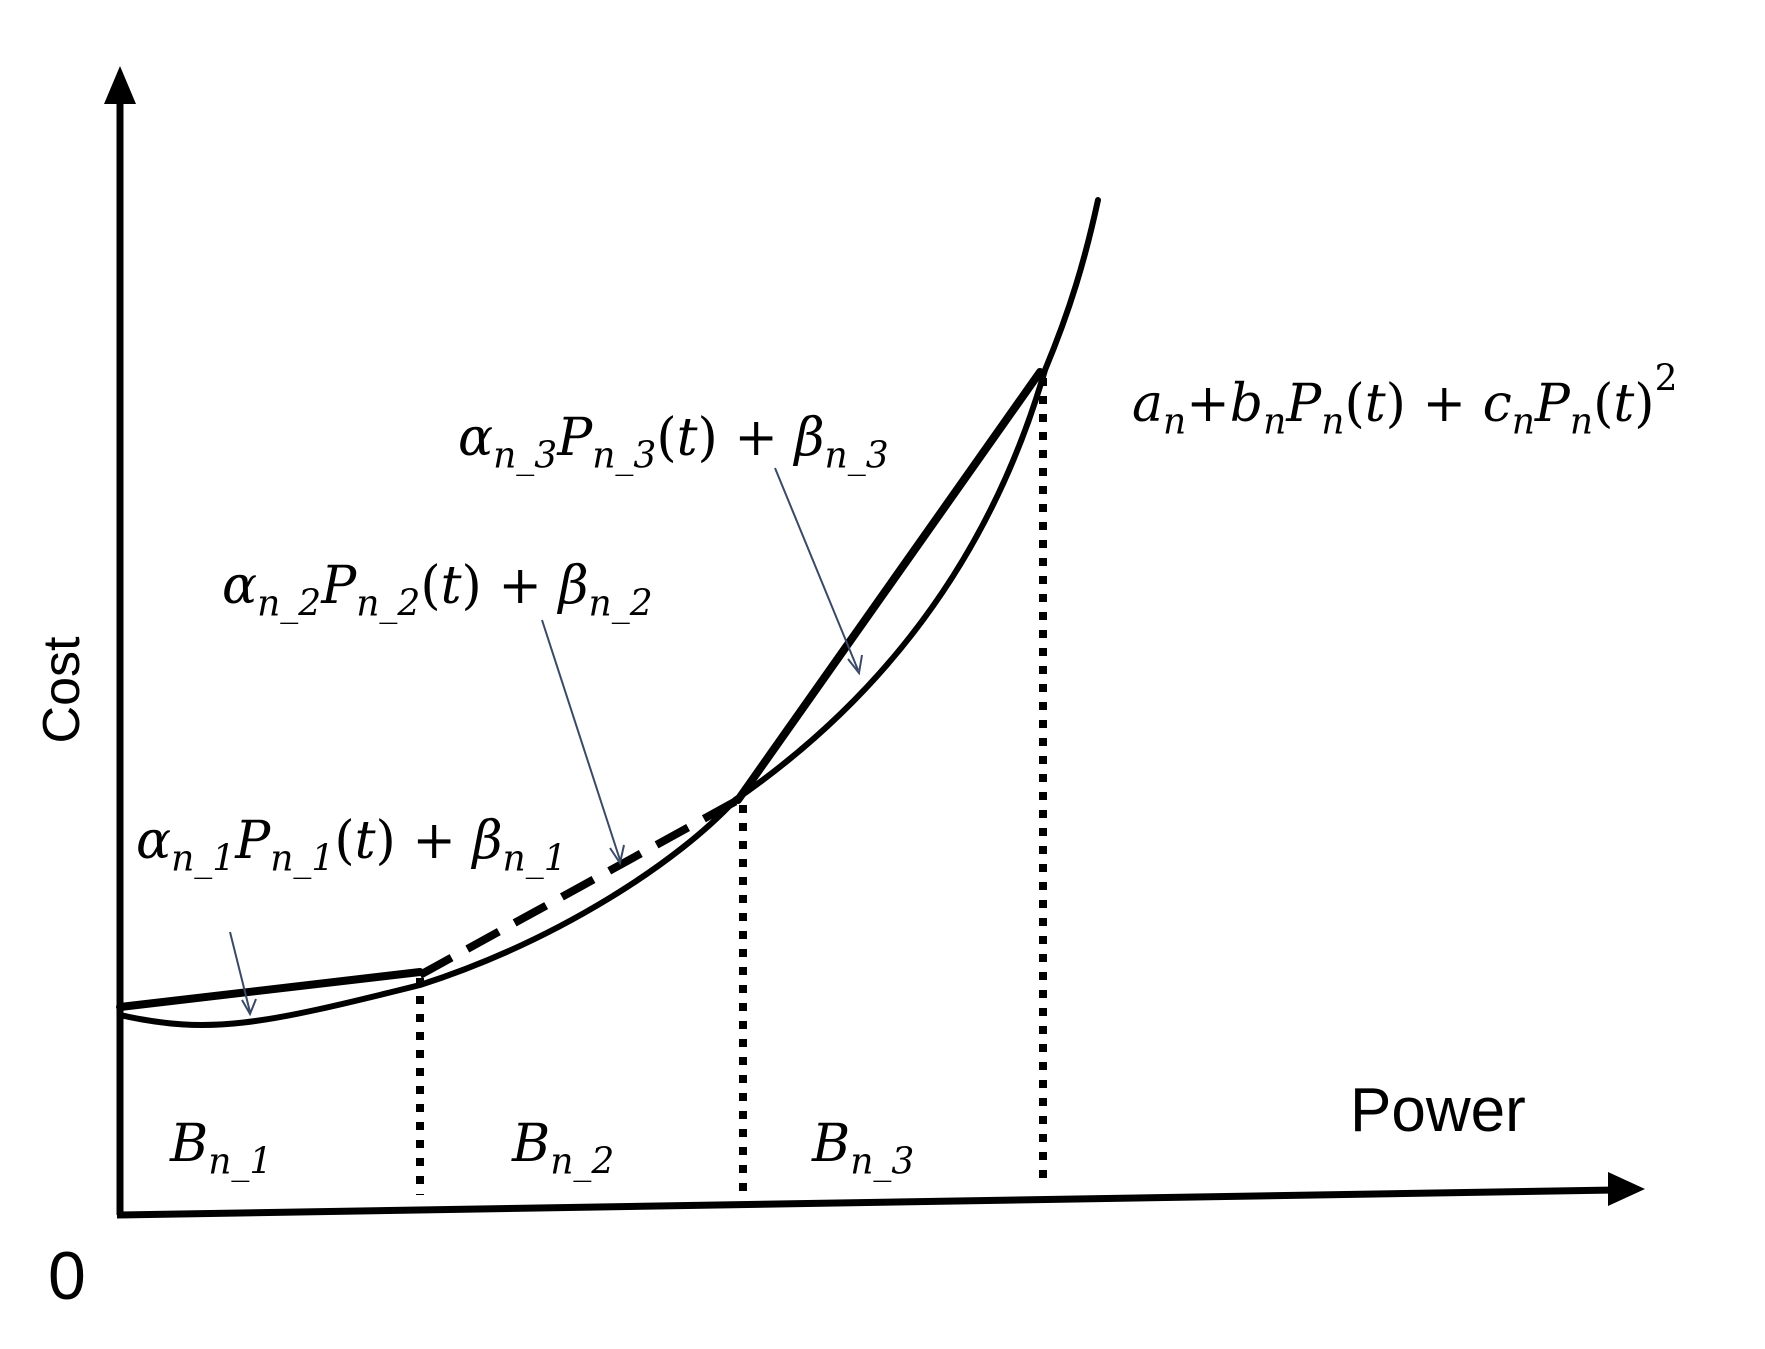  Describe the element at coordinates (1438, 1110) in the screenshot. I see `x-axis-label: Power` at that location.